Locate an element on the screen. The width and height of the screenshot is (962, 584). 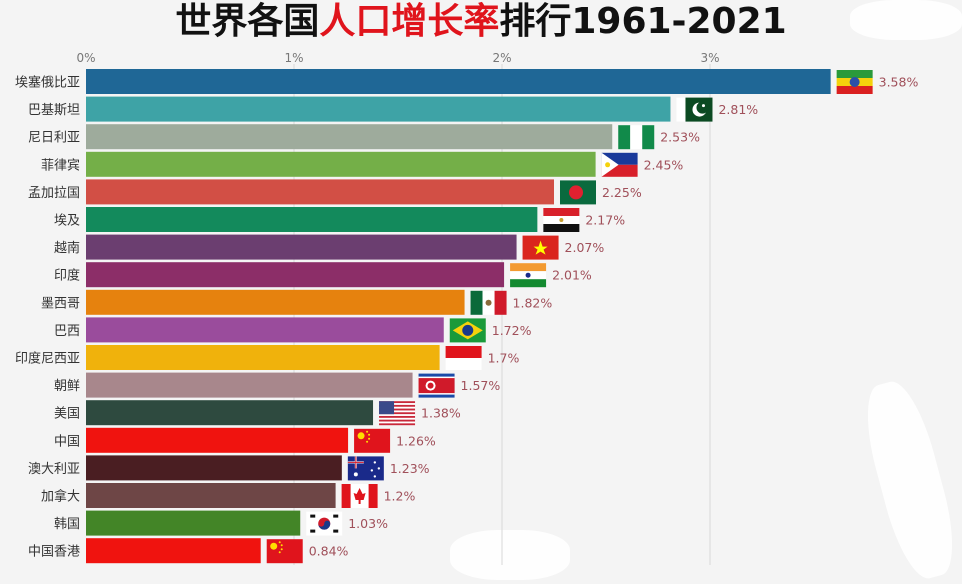
value-label: 1.23% is located at coordinates (410, 468).